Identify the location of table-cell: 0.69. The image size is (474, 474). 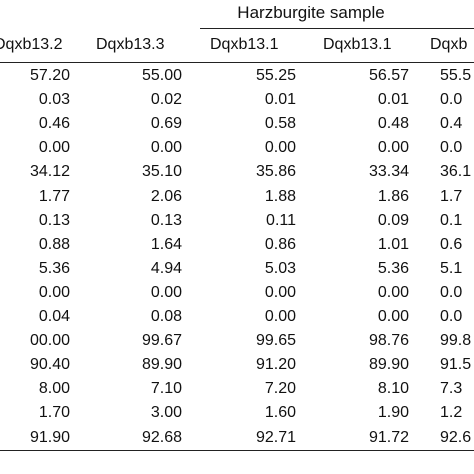
(166, 124).